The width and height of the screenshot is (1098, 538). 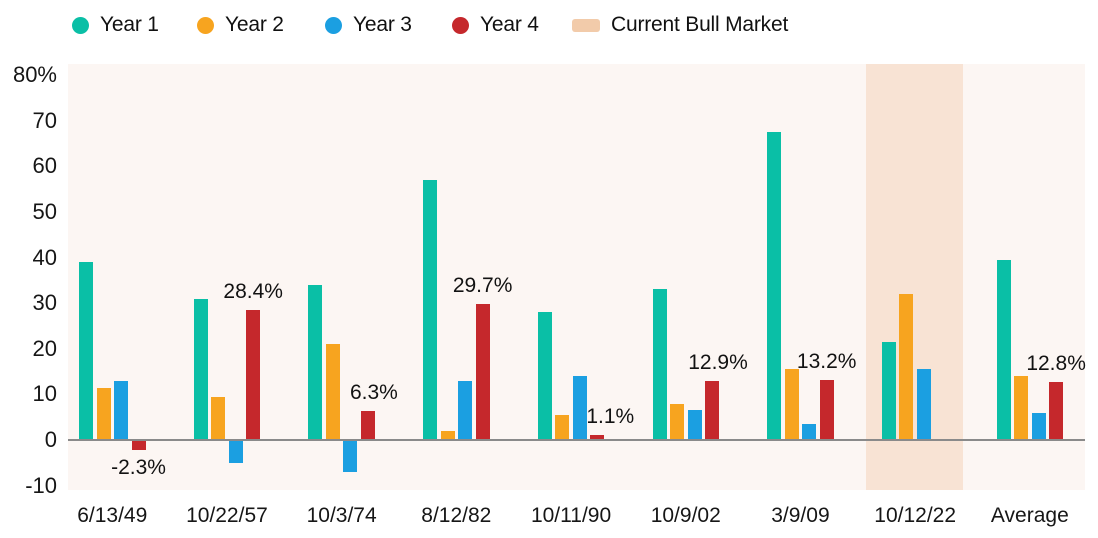 What do you see at coordinates (373, 393) in the screenshot?
I see `data-label-year4-10-3-74: 6.3%` at bounding box center [373, 393].